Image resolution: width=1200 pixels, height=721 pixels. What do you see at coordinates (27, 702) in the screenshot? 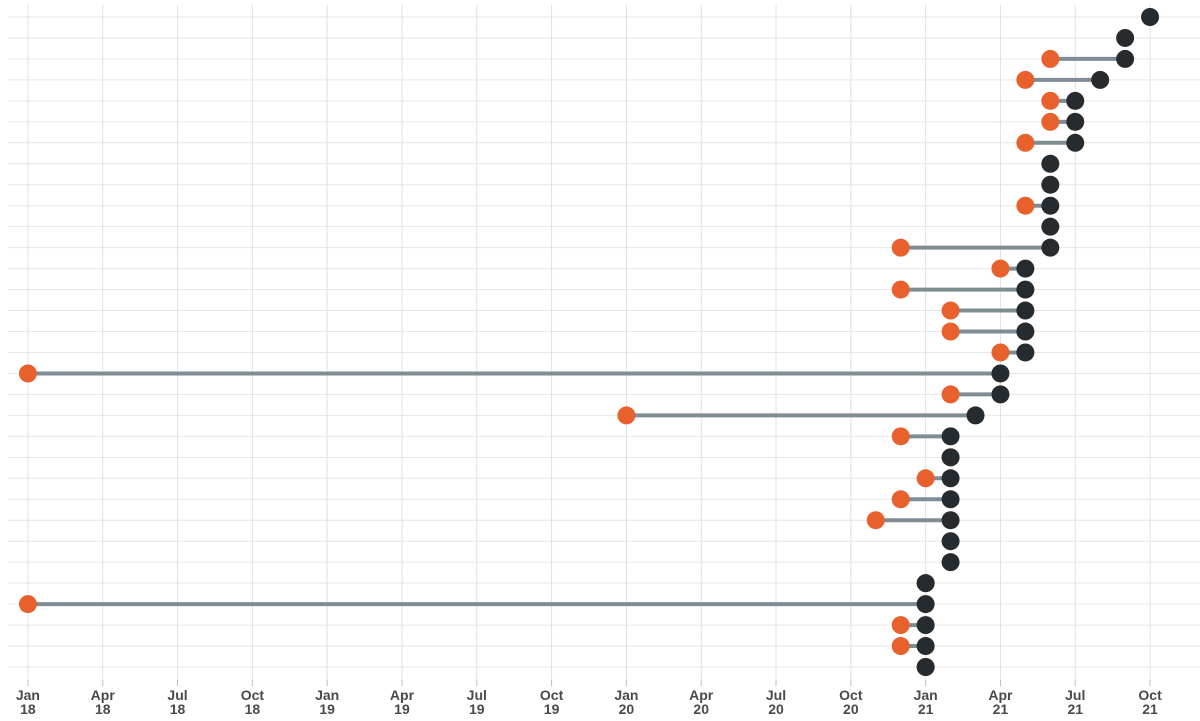
I see `x-tick-label: Jan 18` at bounding box center [27, 702].